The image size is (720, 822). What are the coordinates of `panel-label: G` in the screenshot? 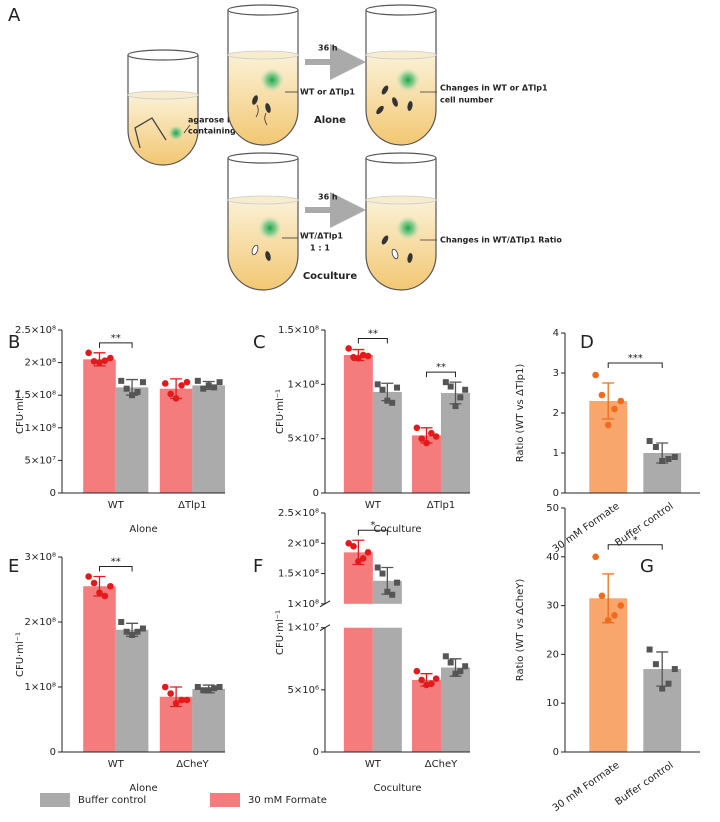 It's located at (647, 566).